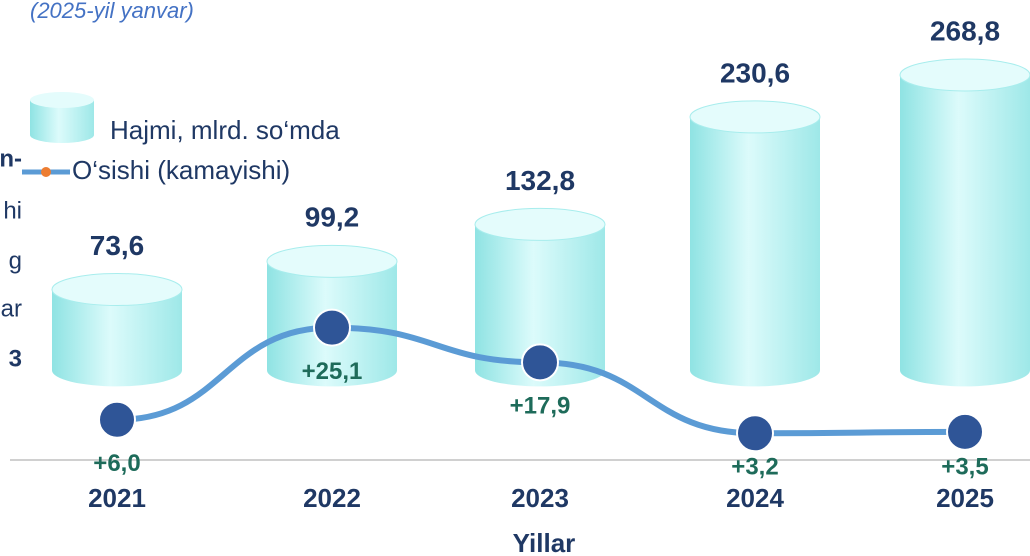 This screenshot has width=1030, height=556. Describe the element at coordinates (116, 463) in the screenshot. I see `growth-label: +6,0` at that location.